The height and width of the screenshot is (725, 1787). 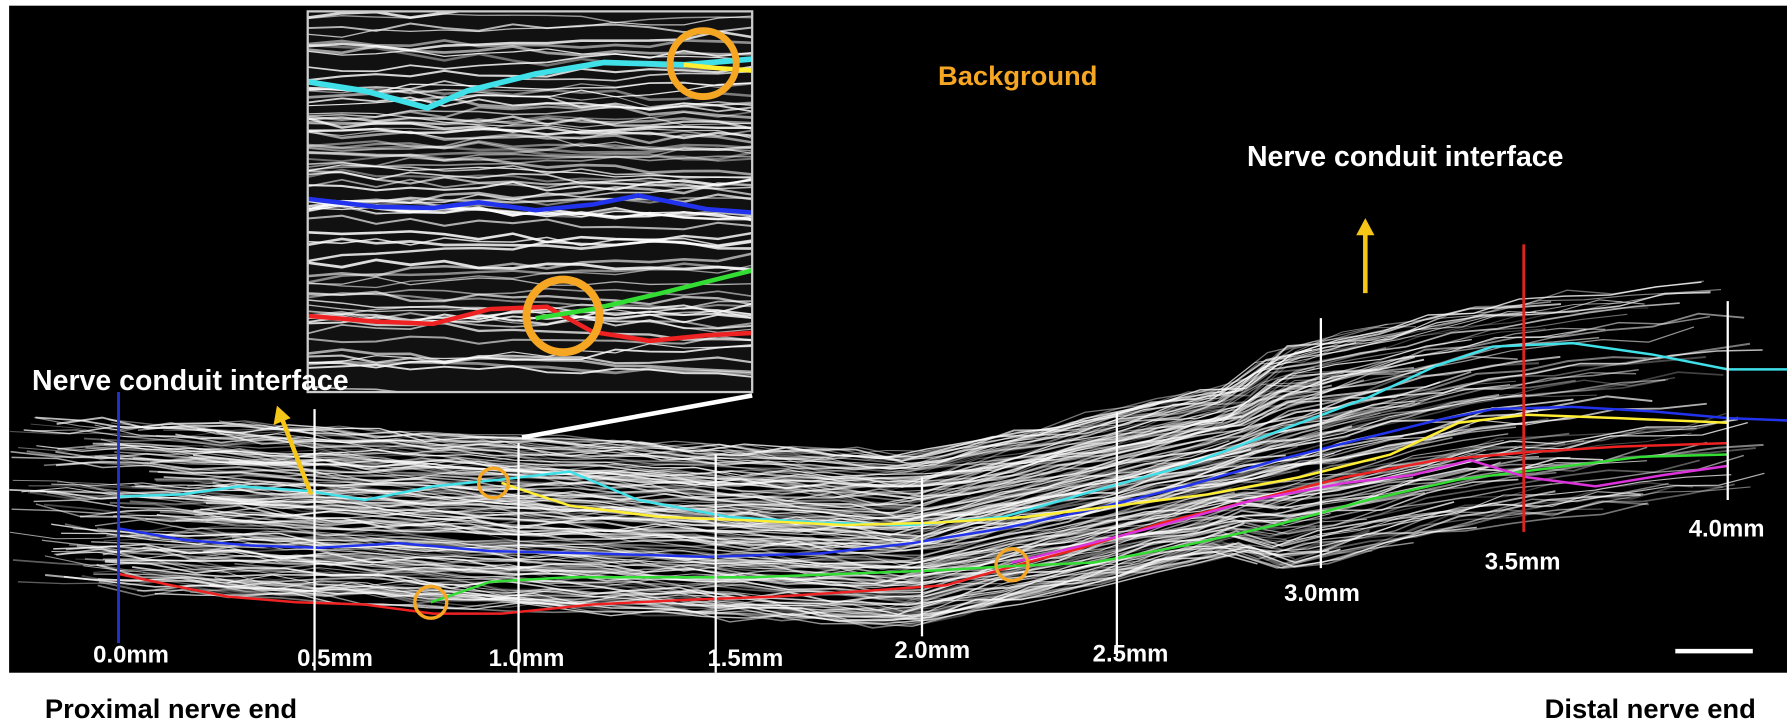 What do you see at coordinates (637, 416) in the screenshot?
I see `inset-connector` at bounding box center [637, 416].